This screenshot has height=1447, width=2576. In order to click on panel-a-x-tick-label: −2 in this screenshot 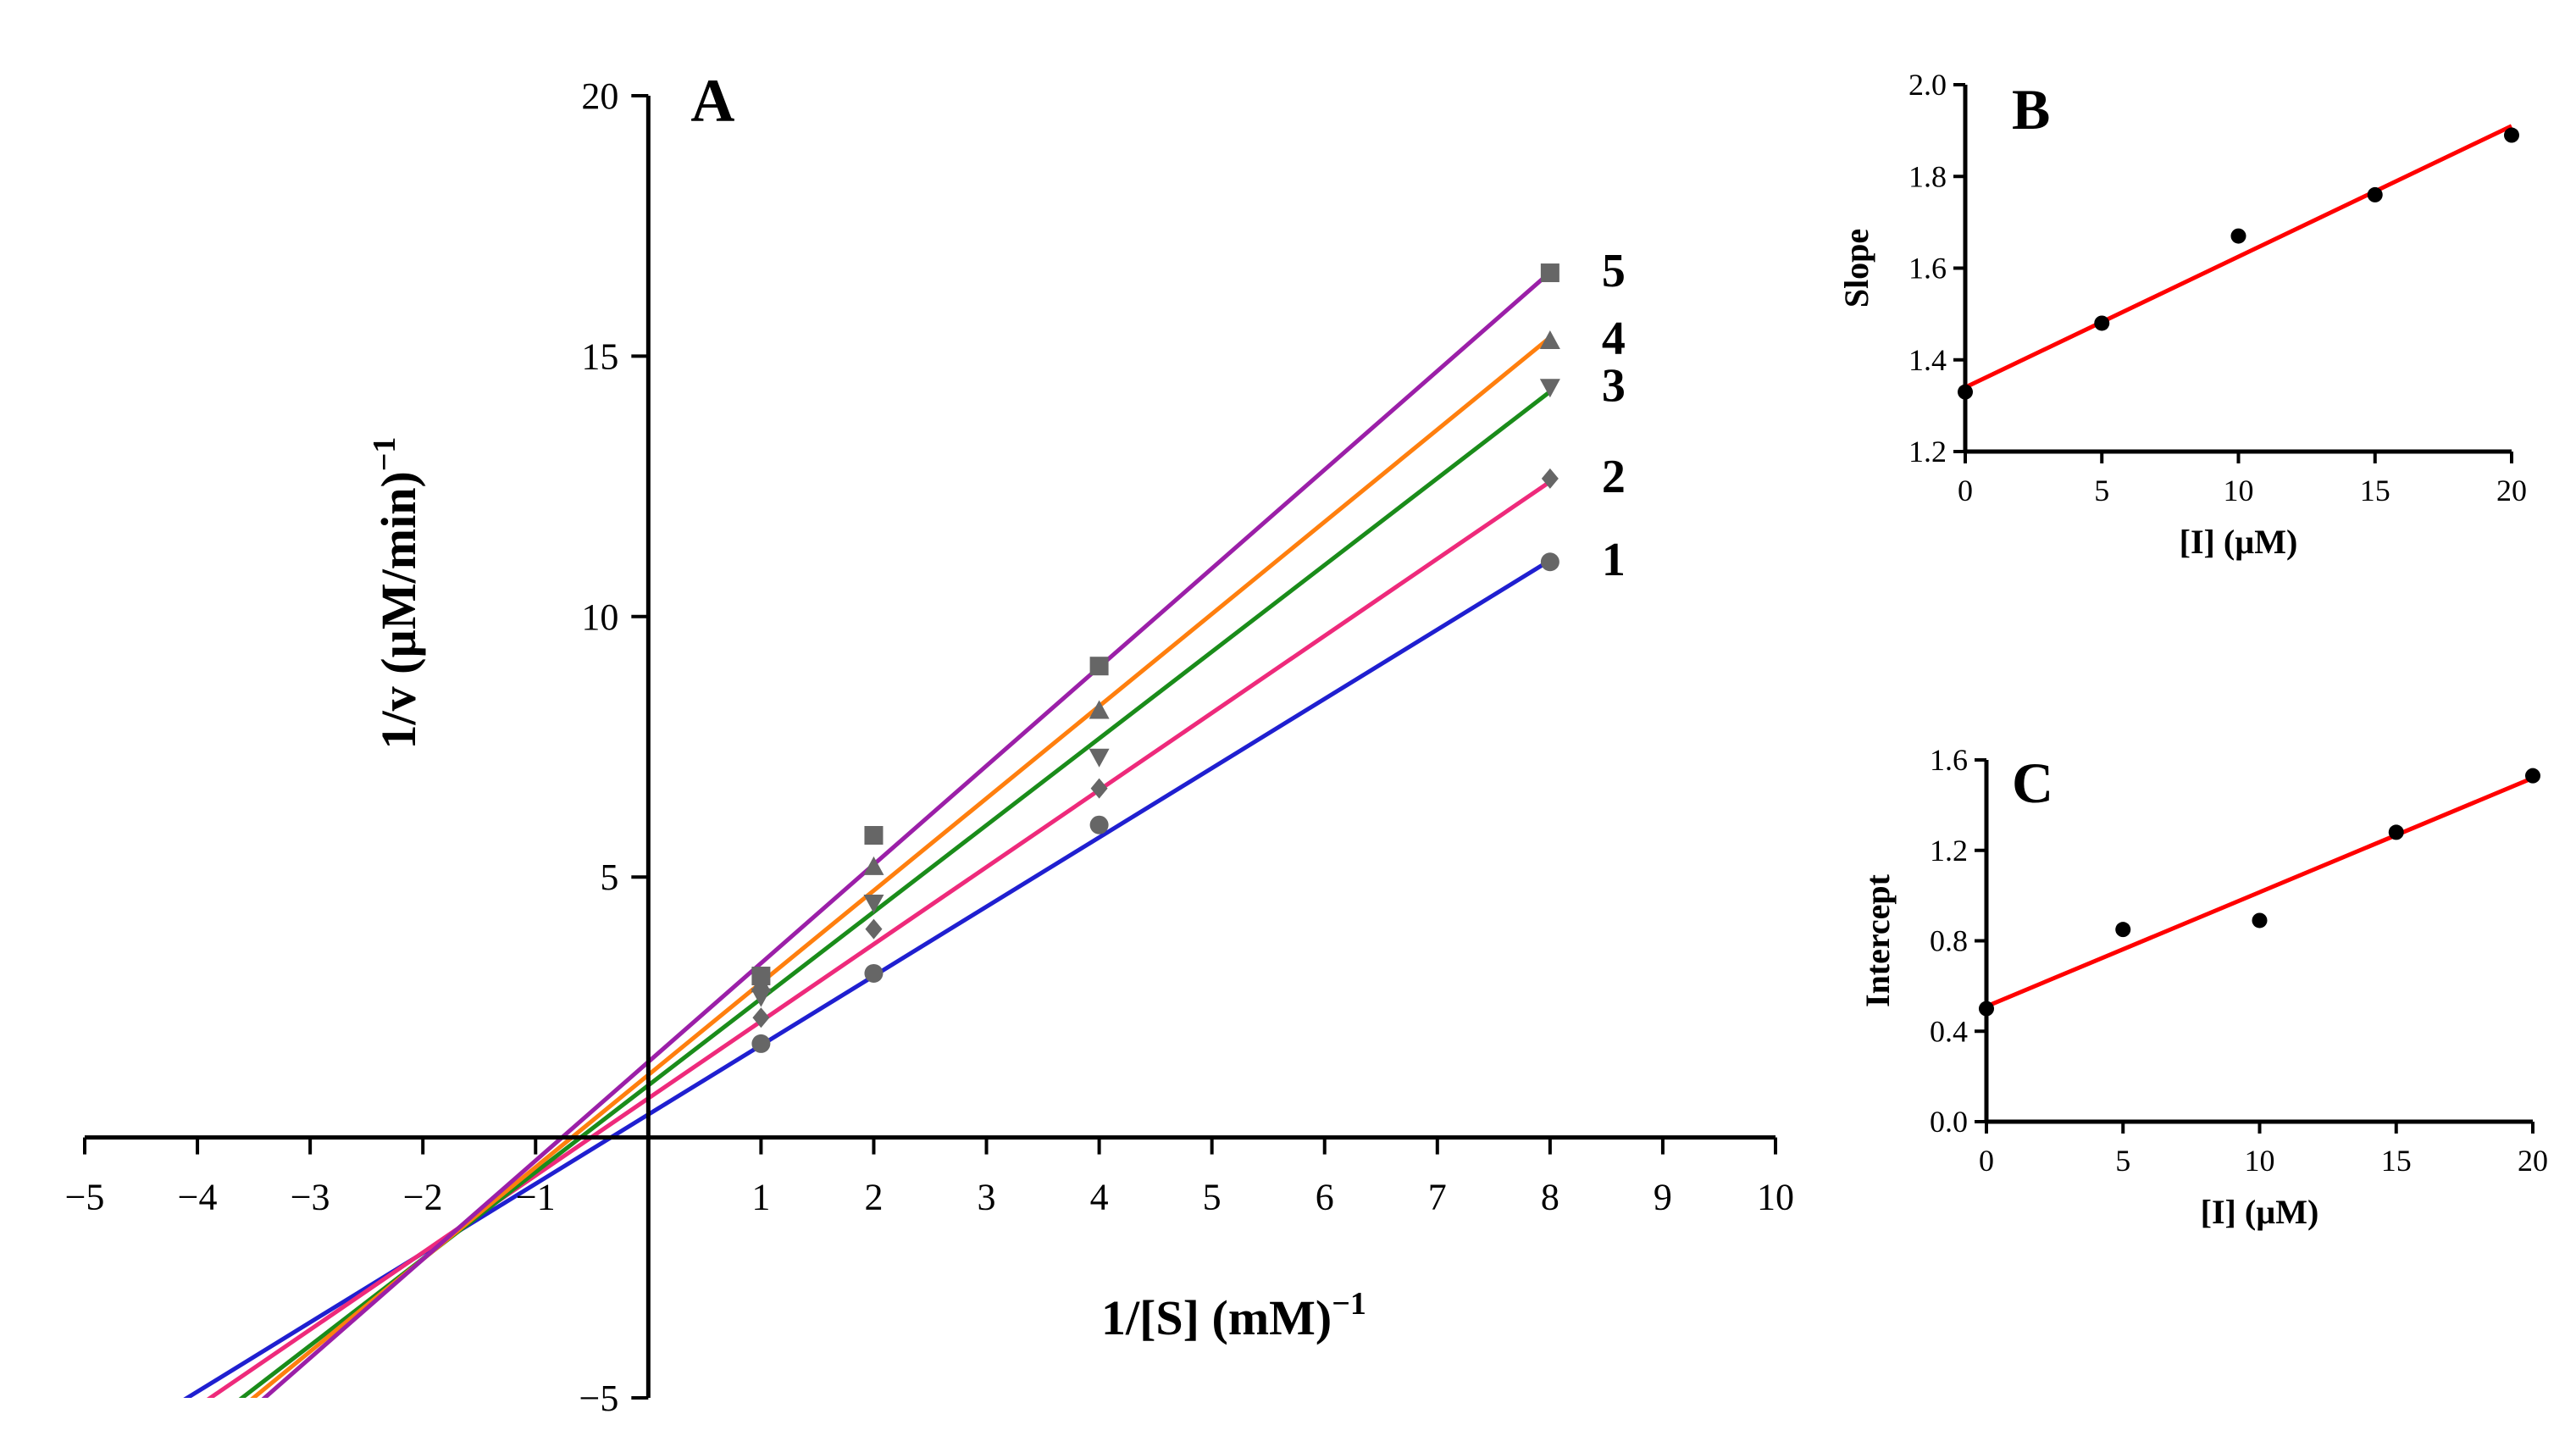, I will do `click(423, 1197)`.